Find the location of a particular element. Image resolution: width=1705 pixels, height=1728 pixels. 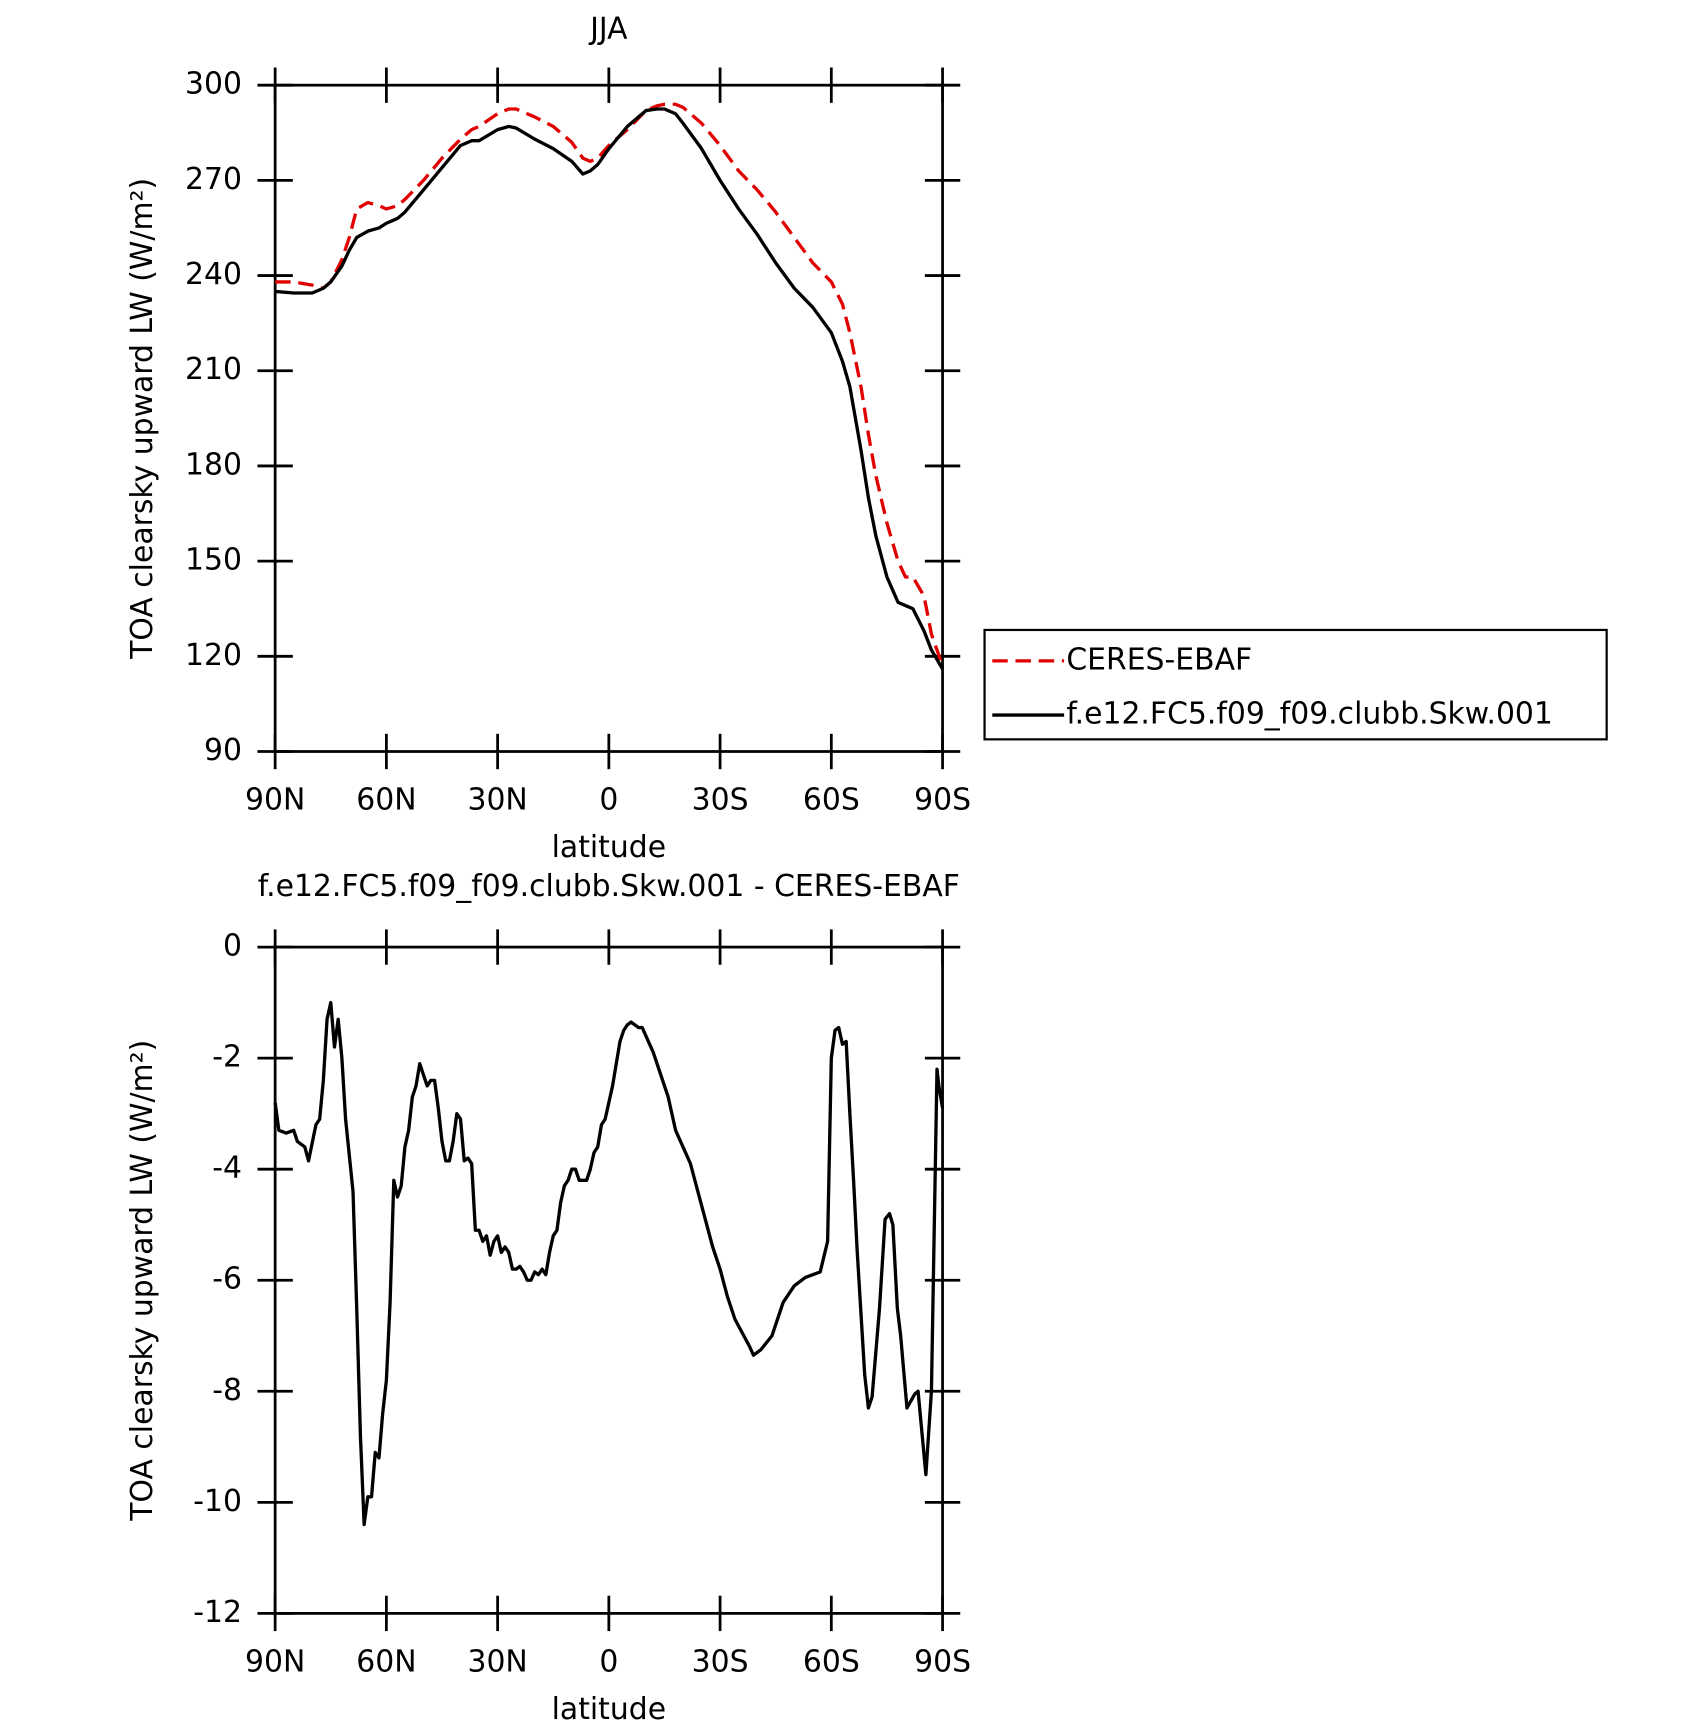

y-tick-label: 210 is located at coordinates (213, 369).